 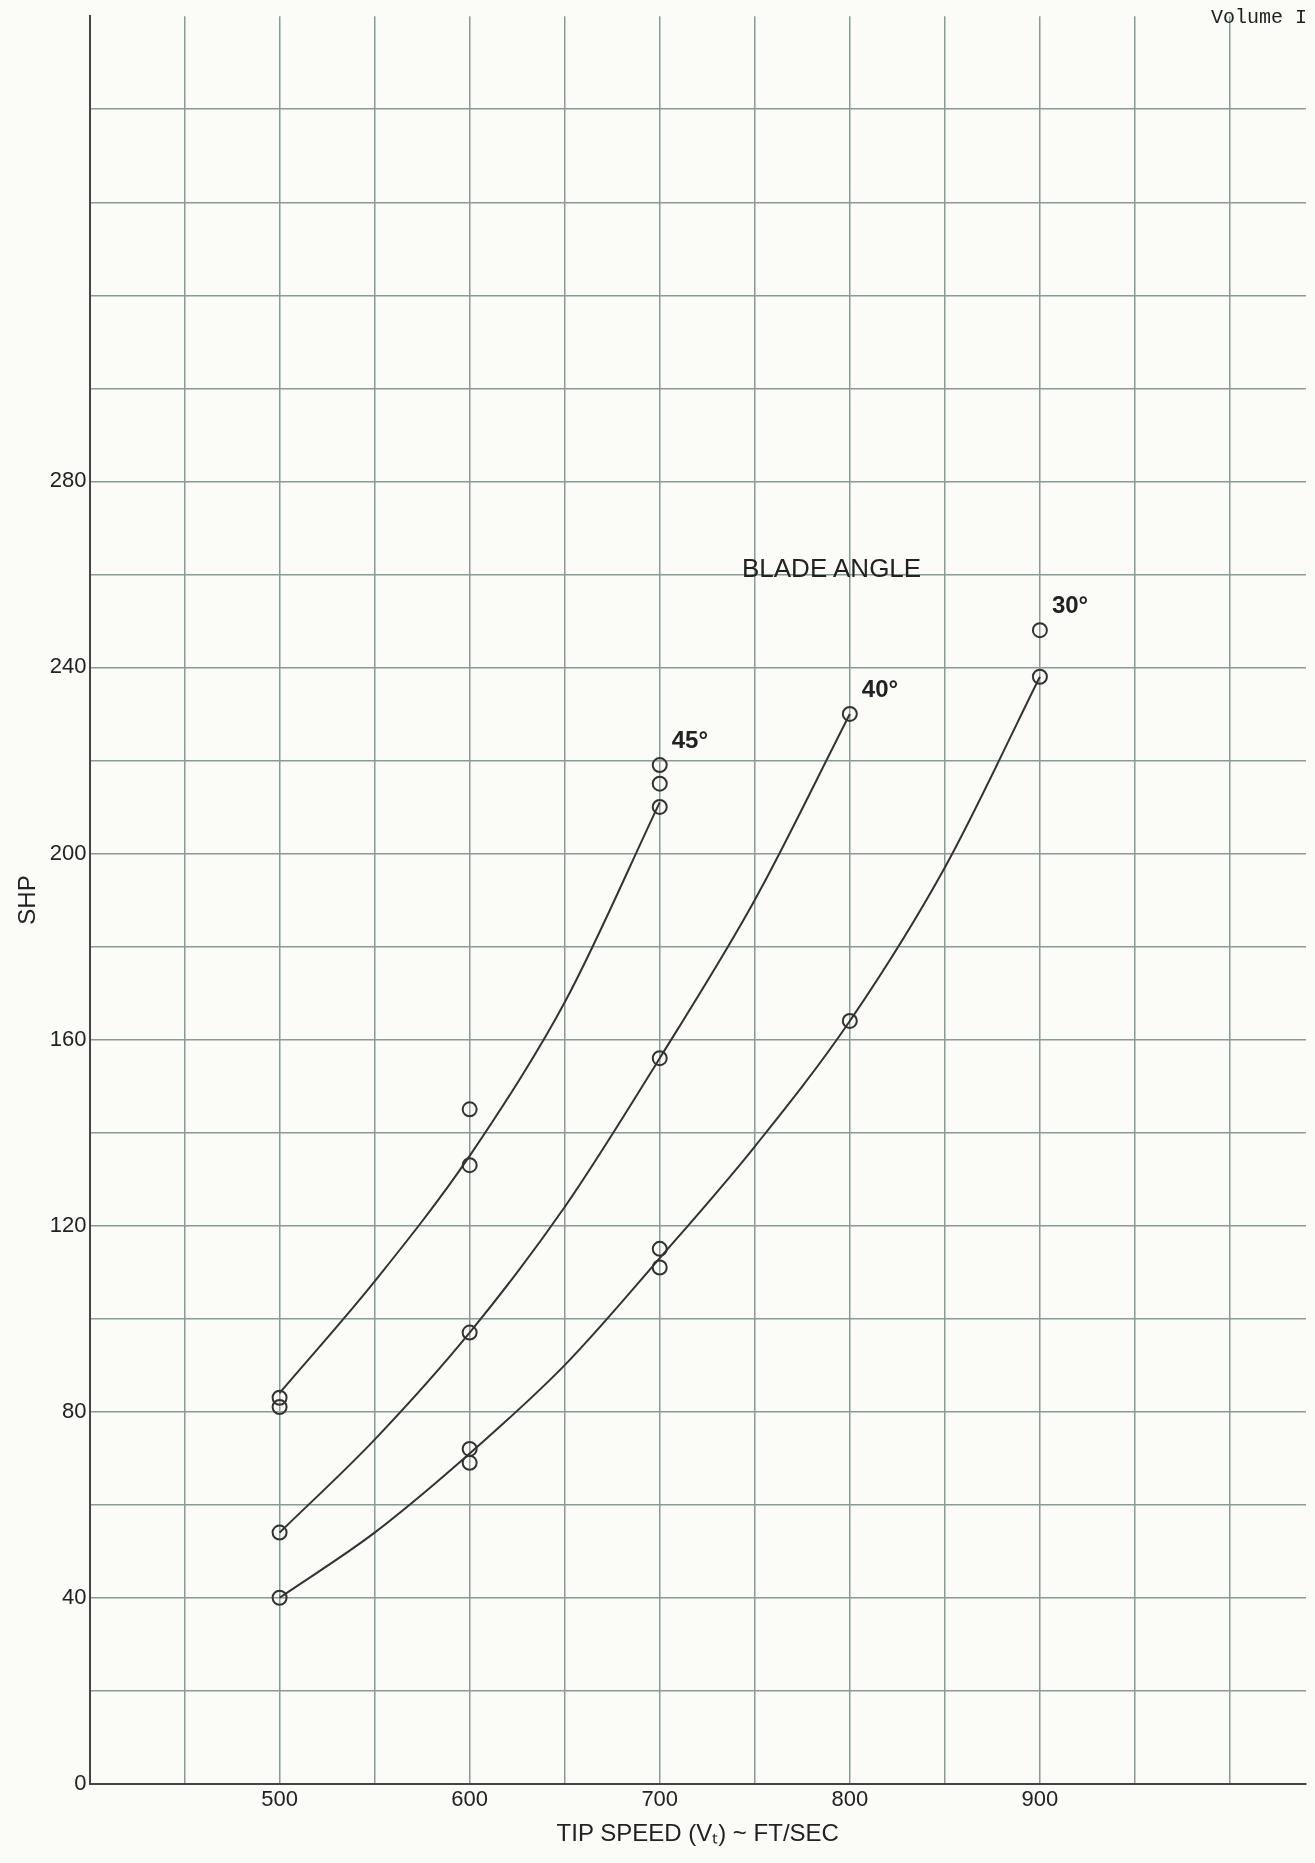 What do you see at coordinates (880, 688) in the screenshot?
I see `series-label: 40°` at bounding box center [880, 688].